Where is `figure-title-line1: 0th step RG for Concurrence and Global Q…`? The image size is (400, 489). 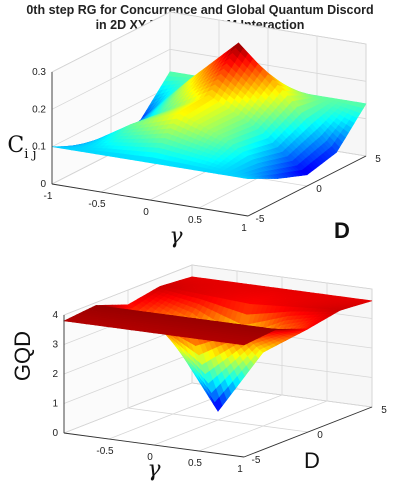
figure-title-line1: 0th step RG for Concurrence and Global Q… is located at coordinates (199, 10).